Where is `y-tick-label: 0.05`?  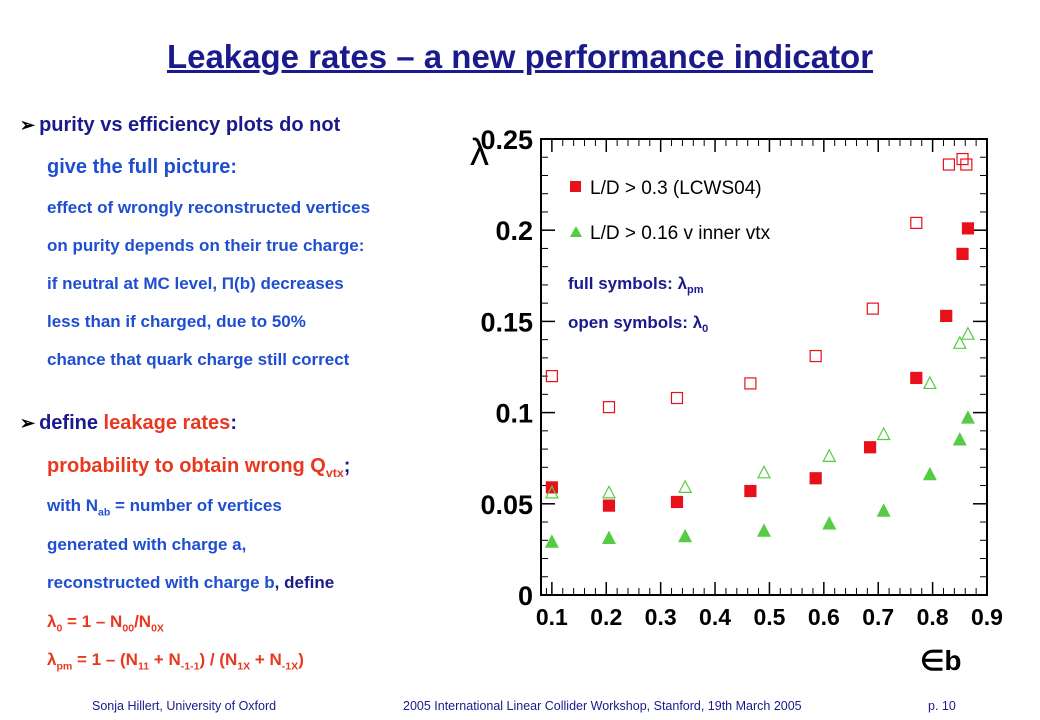
y-tick-label: 0.05 is located at coordinates (506, 505).